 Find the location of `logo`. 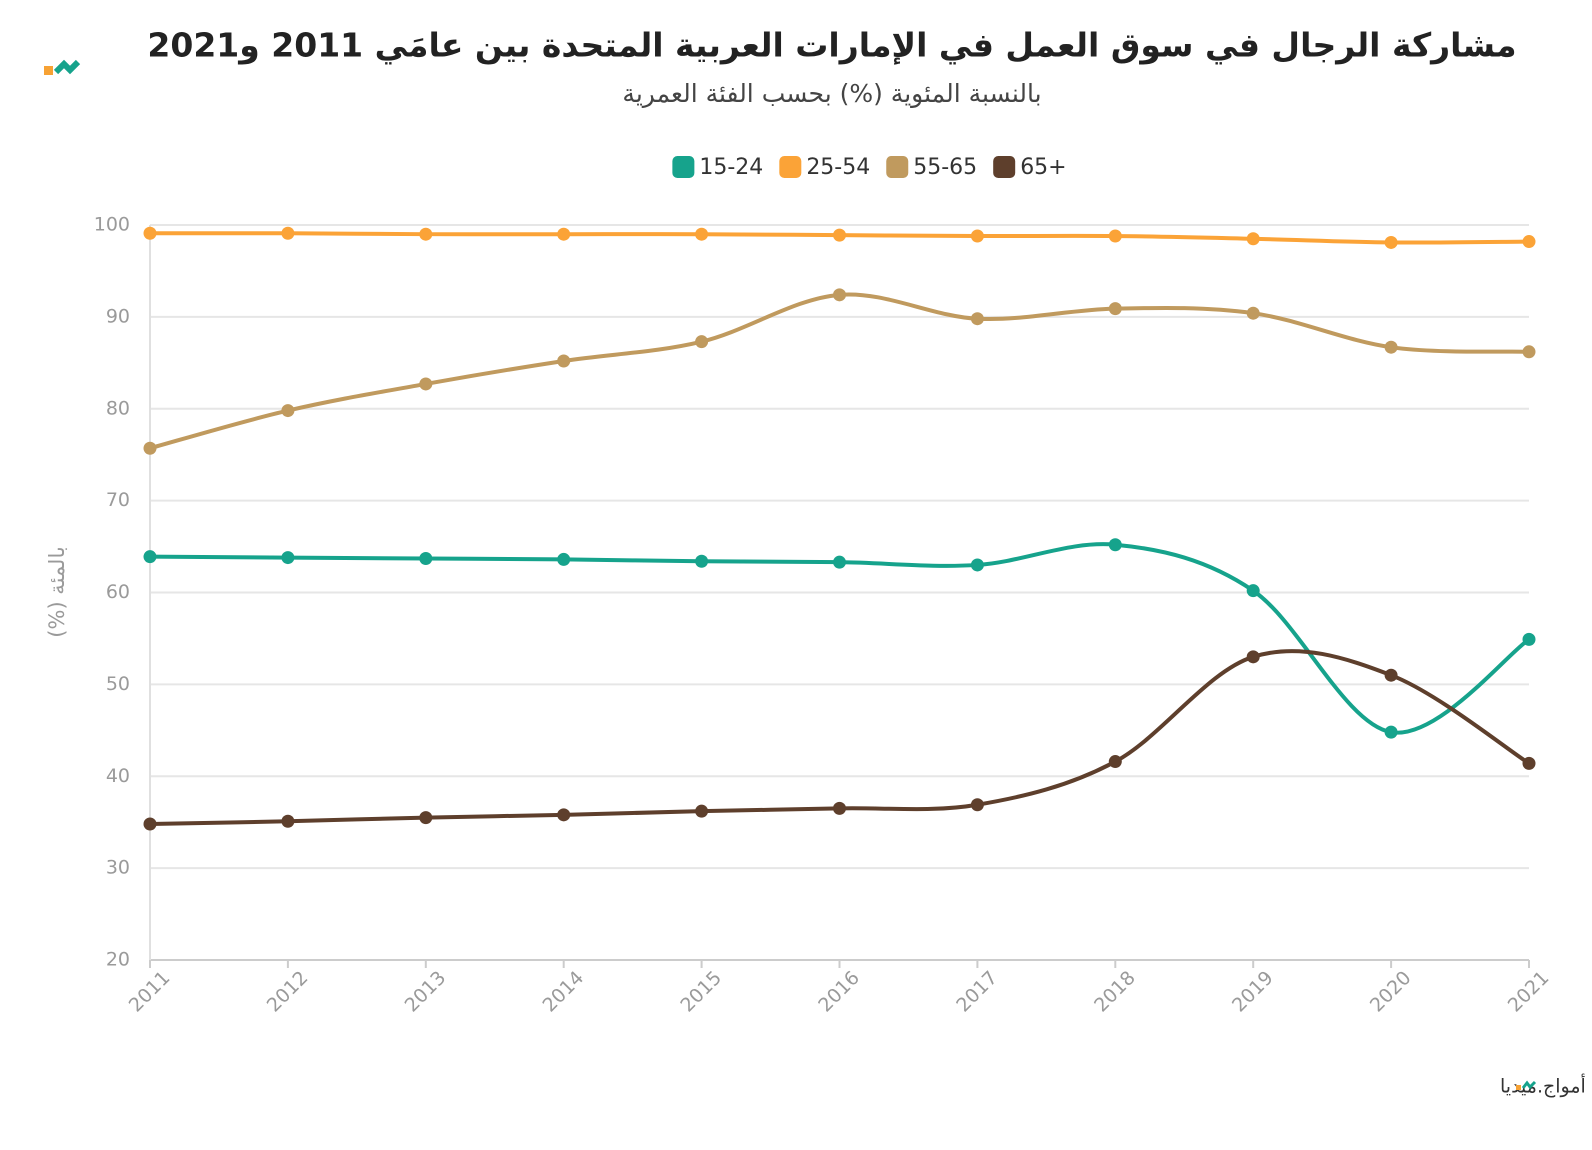

logo is located at coordinates (62, 67).